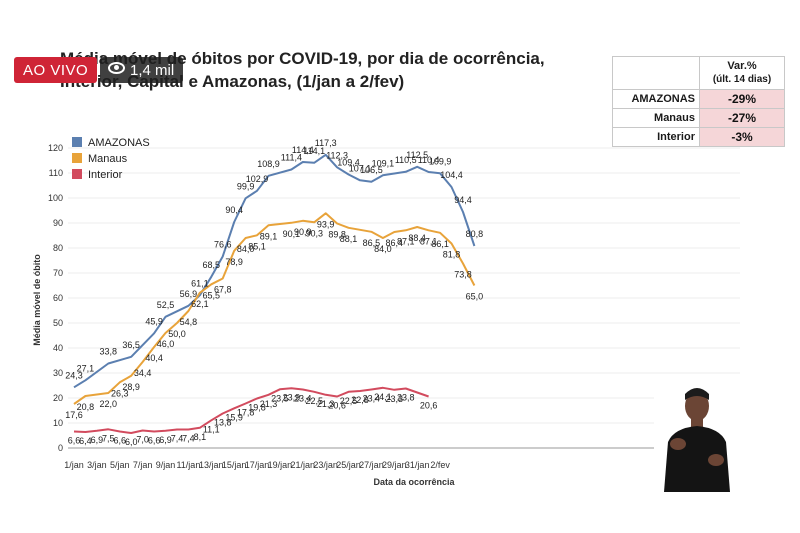  I want to click on y-tick-label: 110, so click(56, 173).